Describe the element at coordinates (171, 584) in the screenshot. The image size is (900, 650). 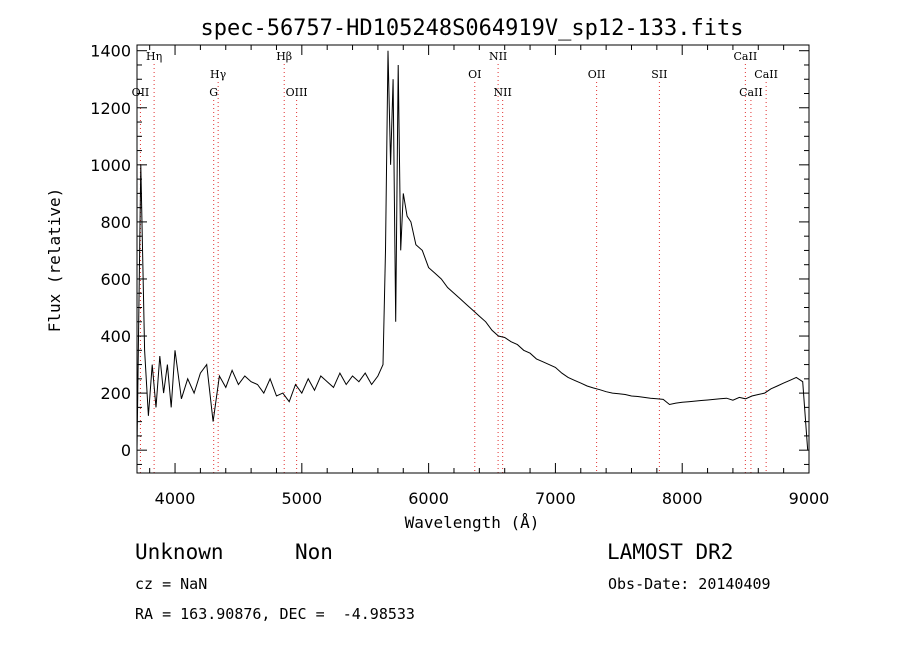
I see `cz-label: cz = NaN` at that location.